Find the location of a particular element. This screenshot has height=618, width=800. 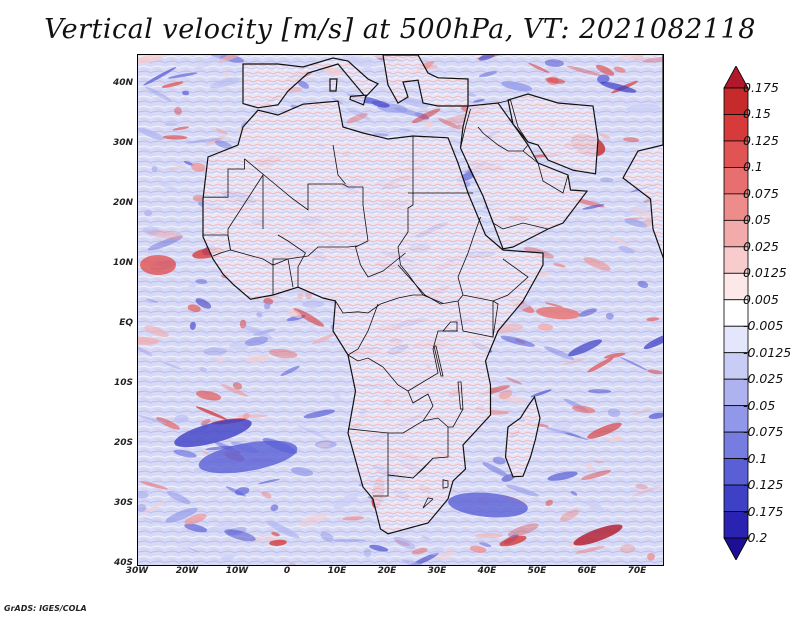

europe-landmass is located at coordinates (311, 83).